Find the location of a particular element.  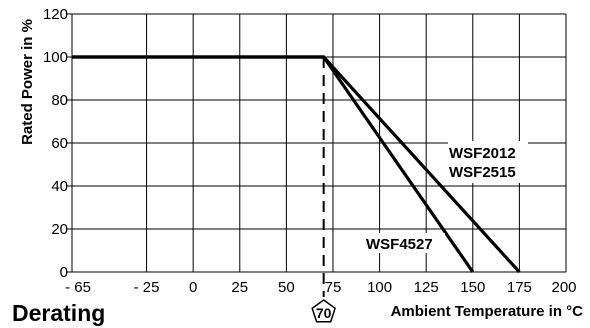

x-tick-label: 200 is located at coordinates (563, 287).